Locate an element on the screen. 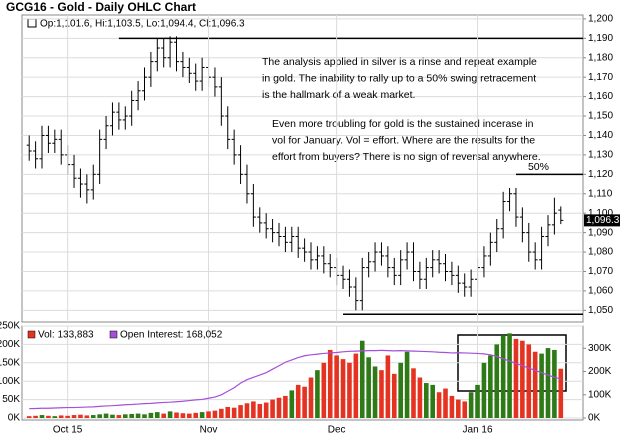 The image size is (620, 438). y-tick-label: 50K is located at coordinates (11, 399).